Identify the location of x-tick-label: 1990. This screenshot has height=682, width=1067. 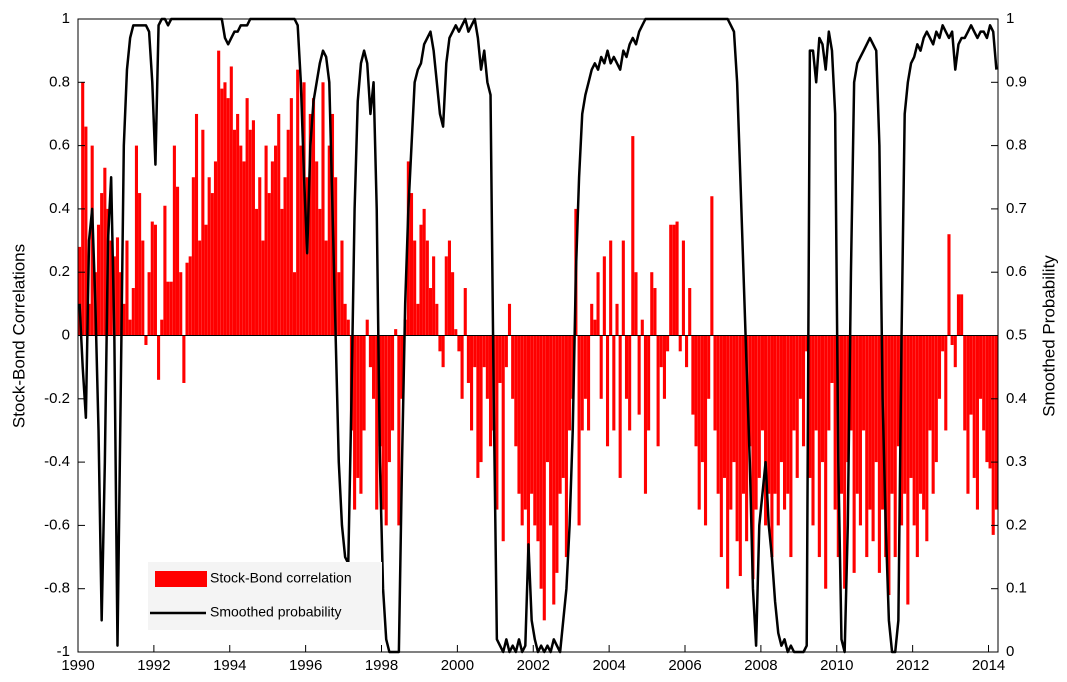
(77, 665).